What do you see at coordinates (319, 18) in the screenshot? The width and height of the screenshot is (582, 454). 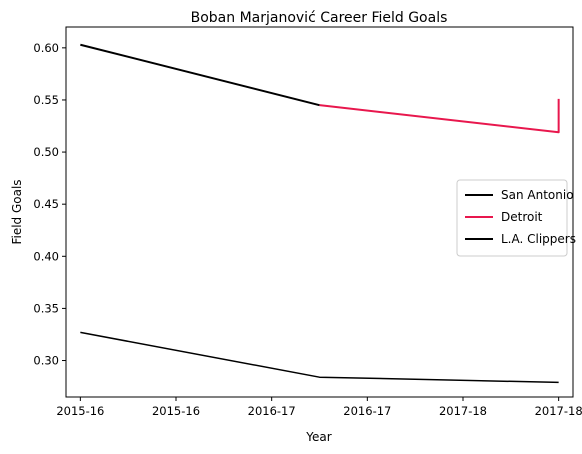 I see `chart-title: Boban Marjanović Career Field Goals` at bounding box center [319, 18].